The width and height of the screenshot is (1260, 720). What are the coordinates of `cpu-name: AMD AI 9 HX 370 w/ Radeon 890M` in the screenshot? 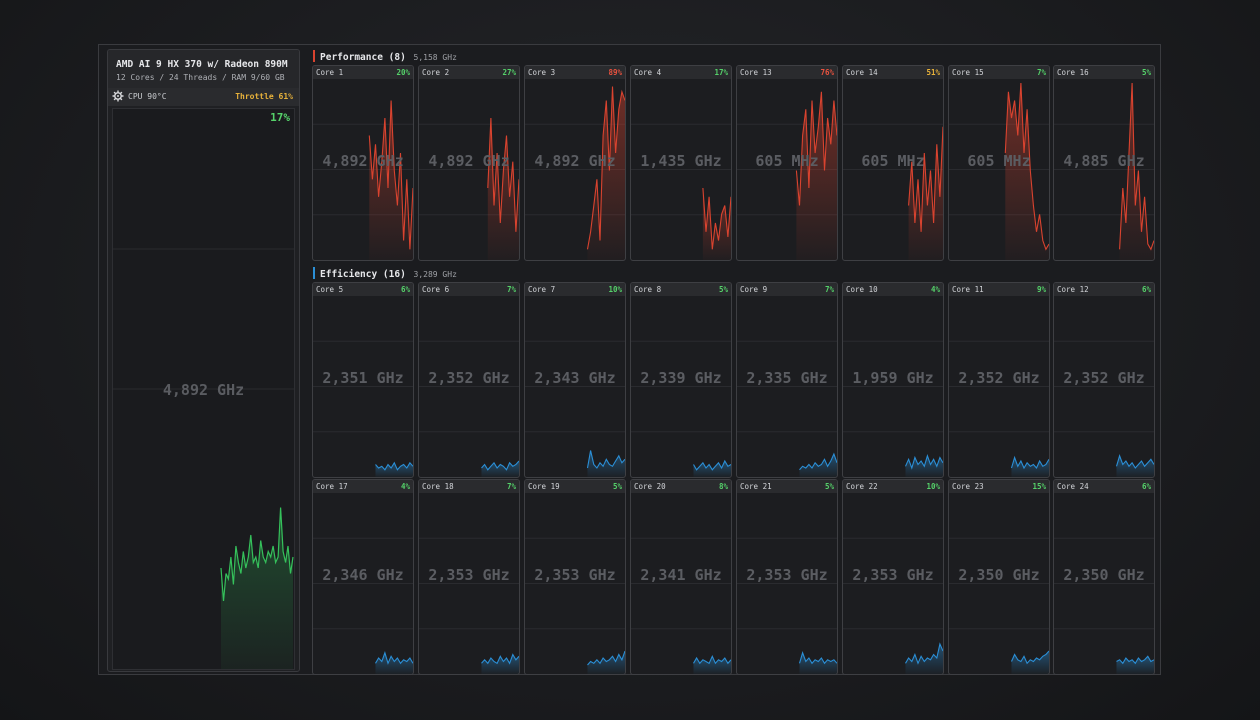 It's located at (202, 64).